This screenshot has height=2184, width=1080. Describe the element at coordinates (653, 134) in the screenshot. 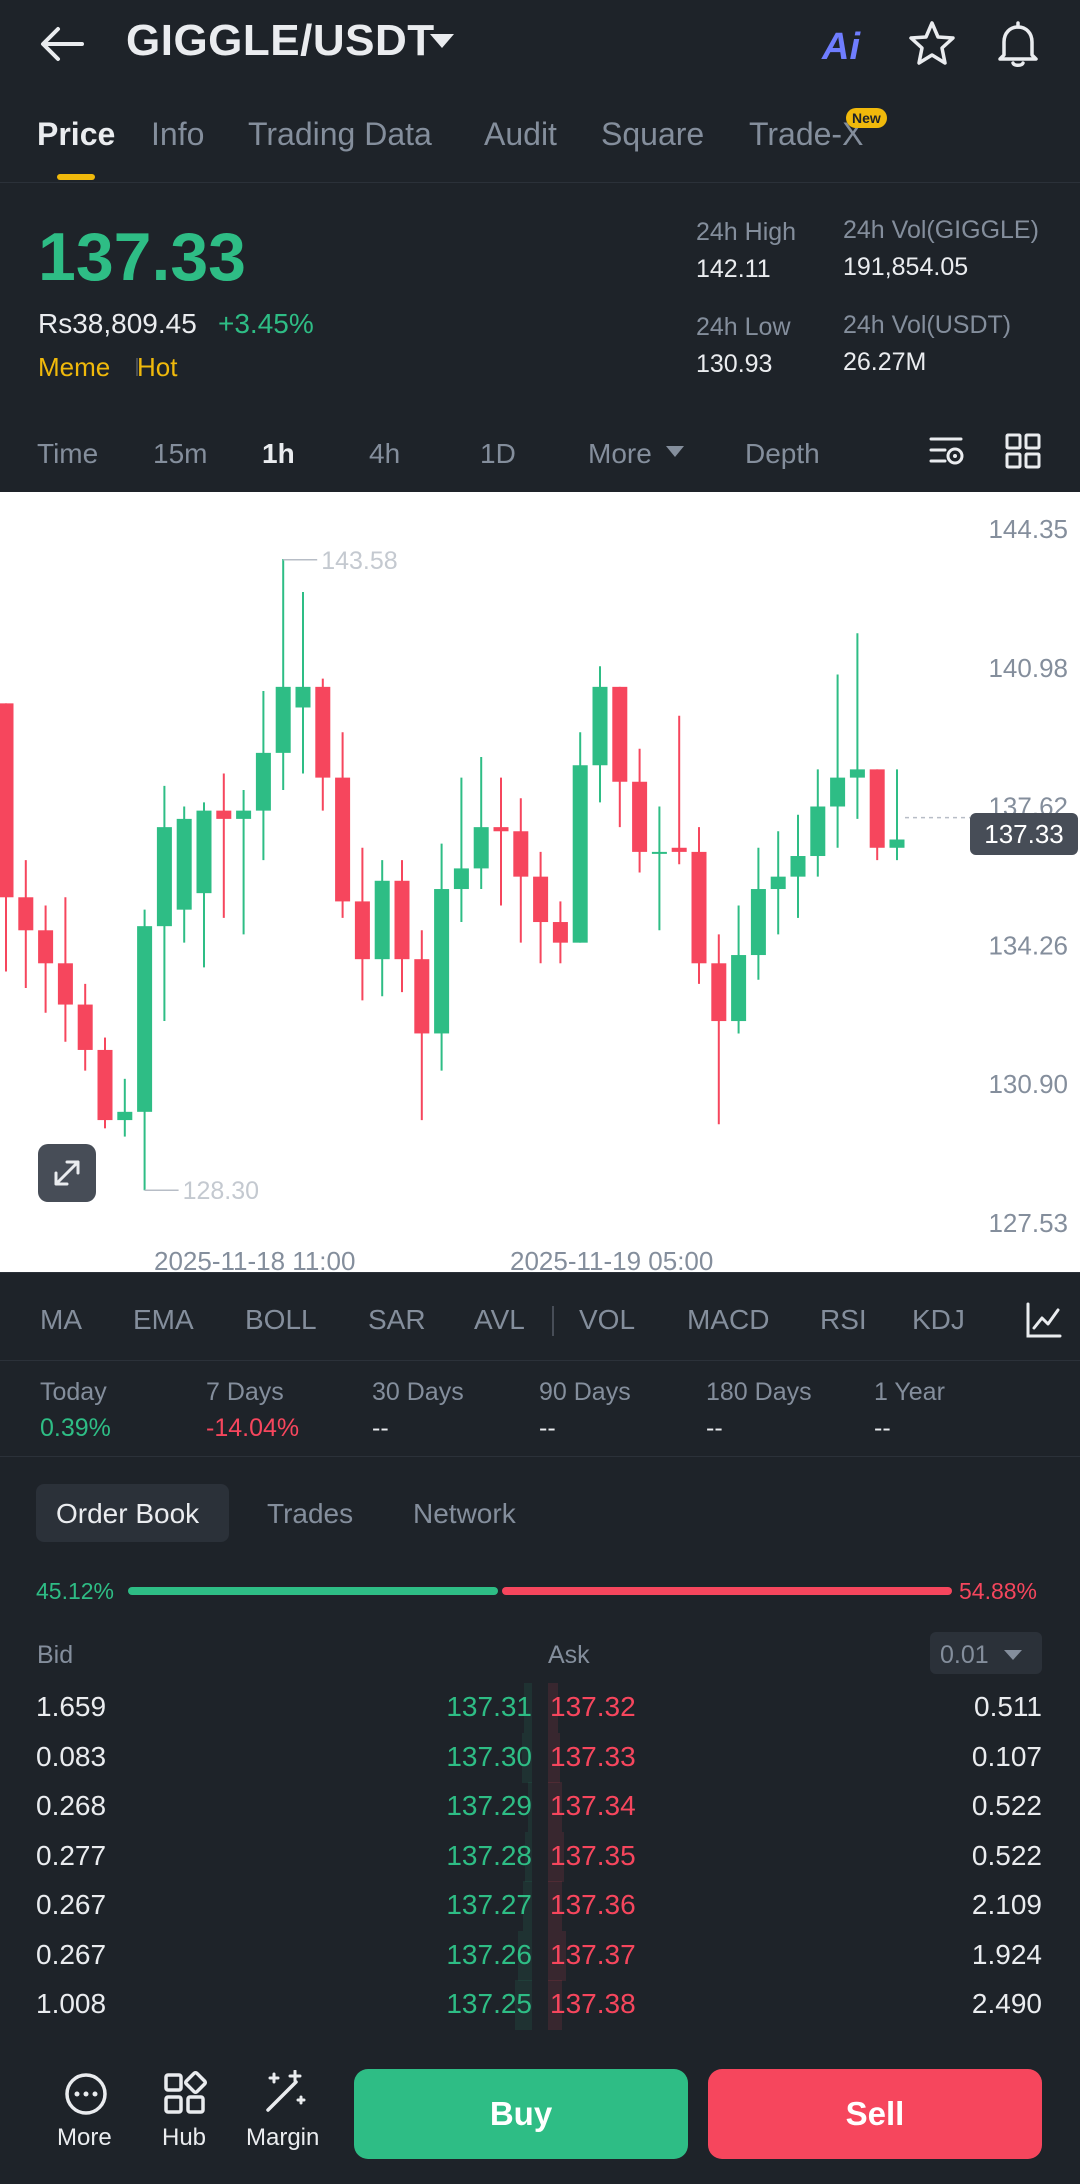

I see `tab-square: Square` at that location.